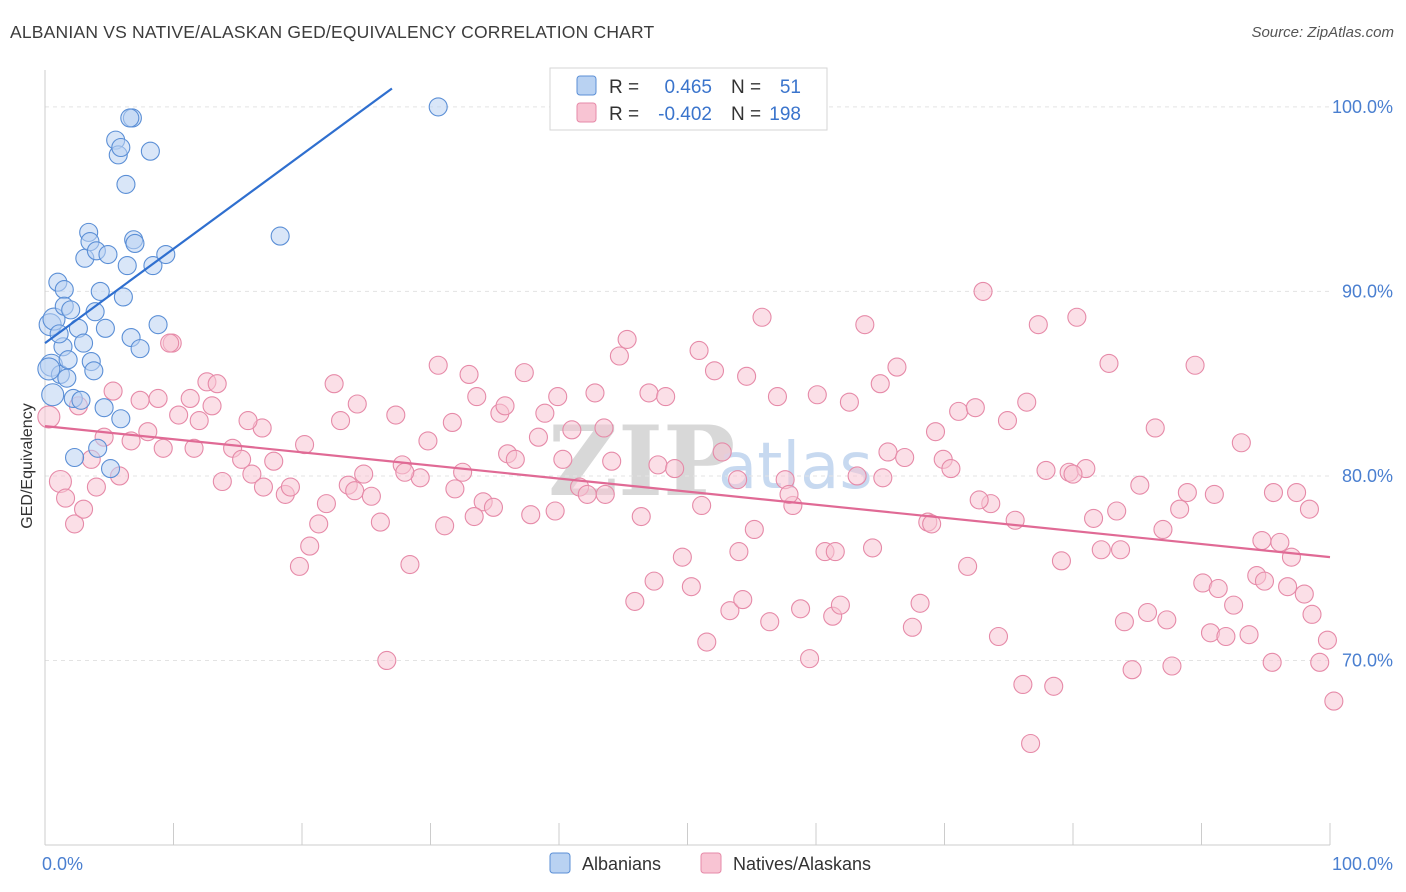 The height and width of the screenshot is (892, 1406). What do you see at coordinates (802, 864) in the screenshot?
I see `bottom-legend-label-natives: Natives/Alaskans` at bounding box center [802, 864].